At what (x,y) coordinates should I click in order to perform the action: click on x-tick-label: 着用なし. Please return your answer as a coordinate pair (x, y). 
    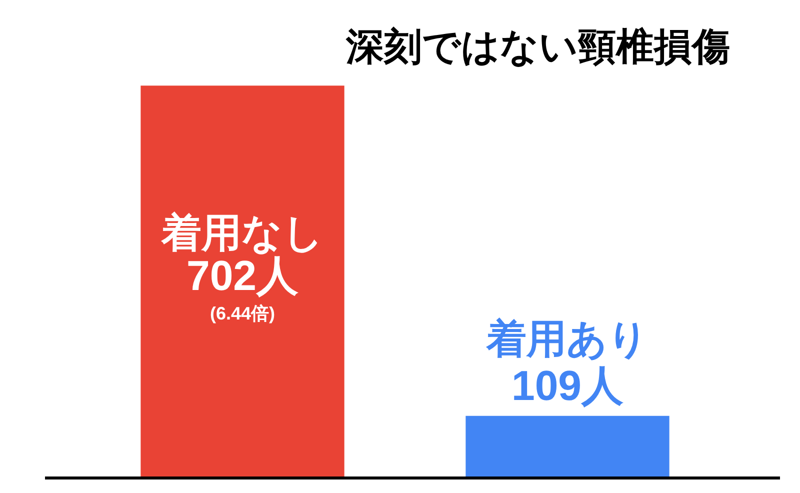
    Looking at the image, I should click on (242, 233).